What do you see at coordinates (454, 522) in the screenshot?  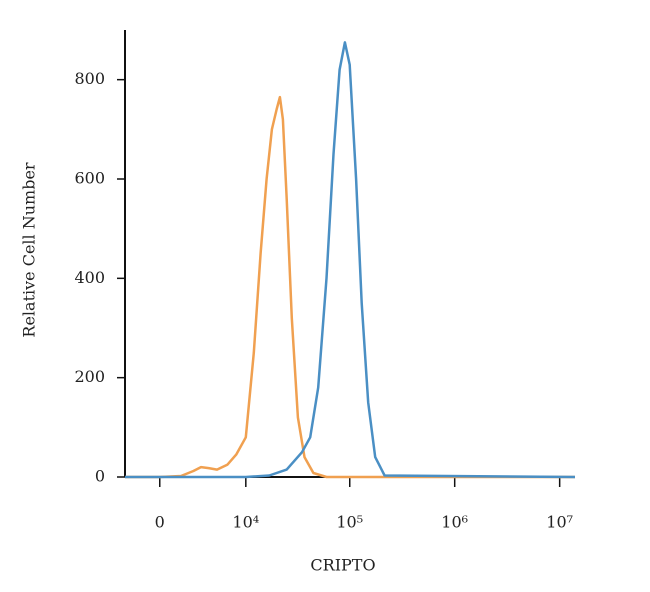 I see `x-tick-label: 10⁶` at bounding box center [454, 522].